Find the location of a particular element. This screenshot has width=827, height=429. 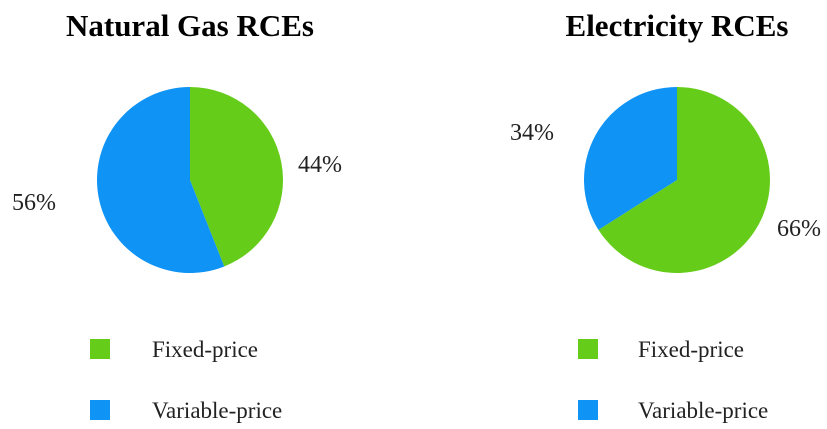

pie-label-variable: 56% is located at coordinates (34, 203).